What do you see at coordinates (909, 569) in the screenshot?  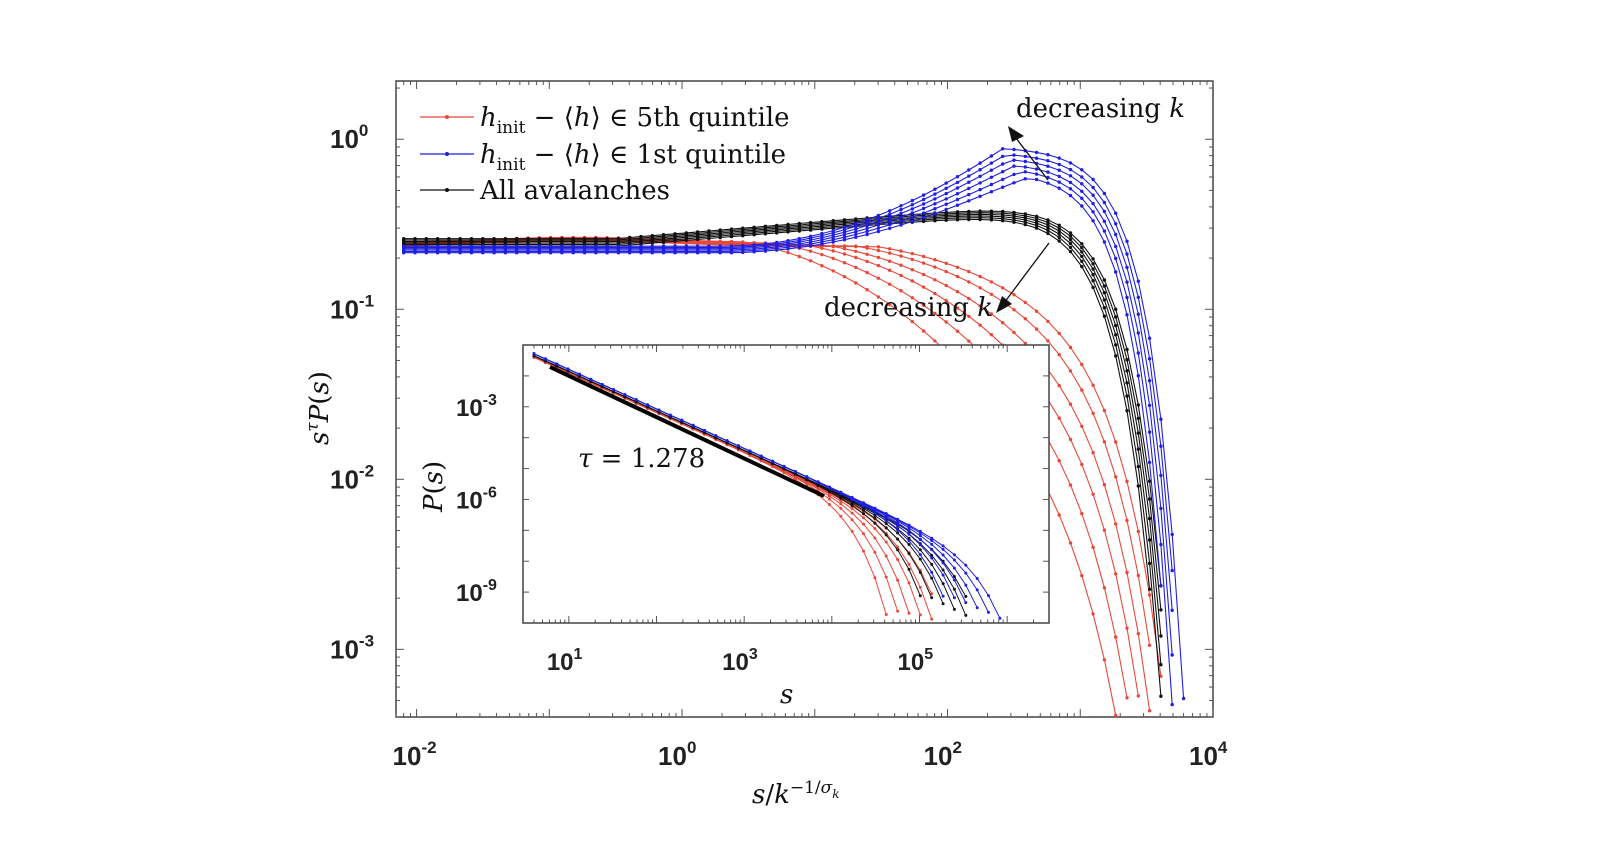 I see `inset-black-curve-1-point` at bounding box center [909, 569].